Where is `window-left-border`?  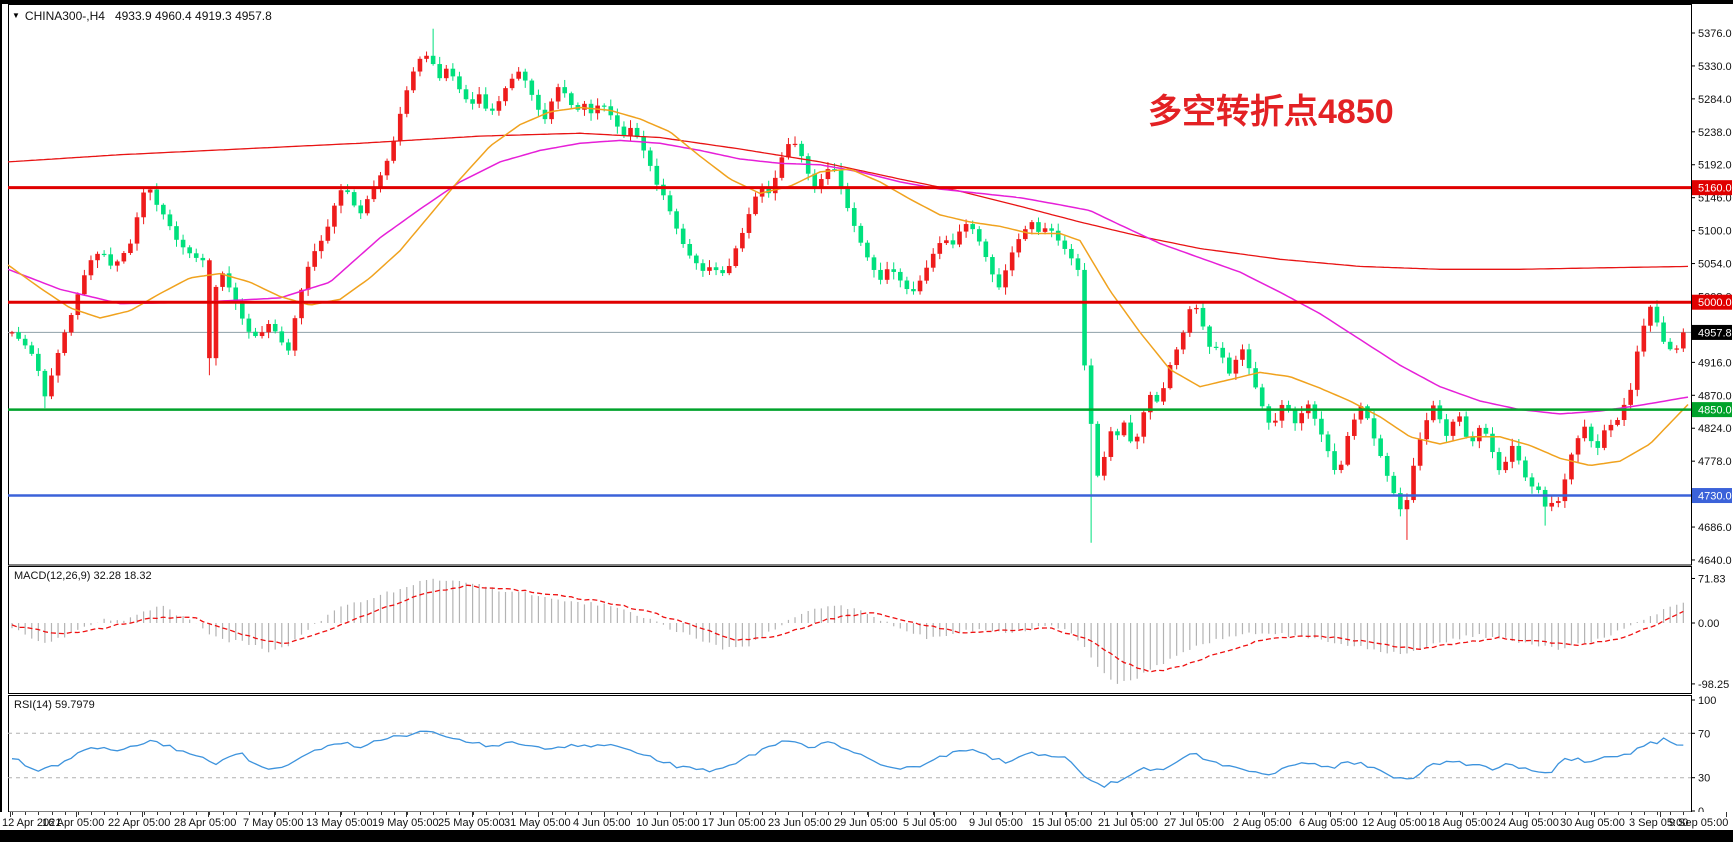
window-left-border is located at coordinates (1, 421).